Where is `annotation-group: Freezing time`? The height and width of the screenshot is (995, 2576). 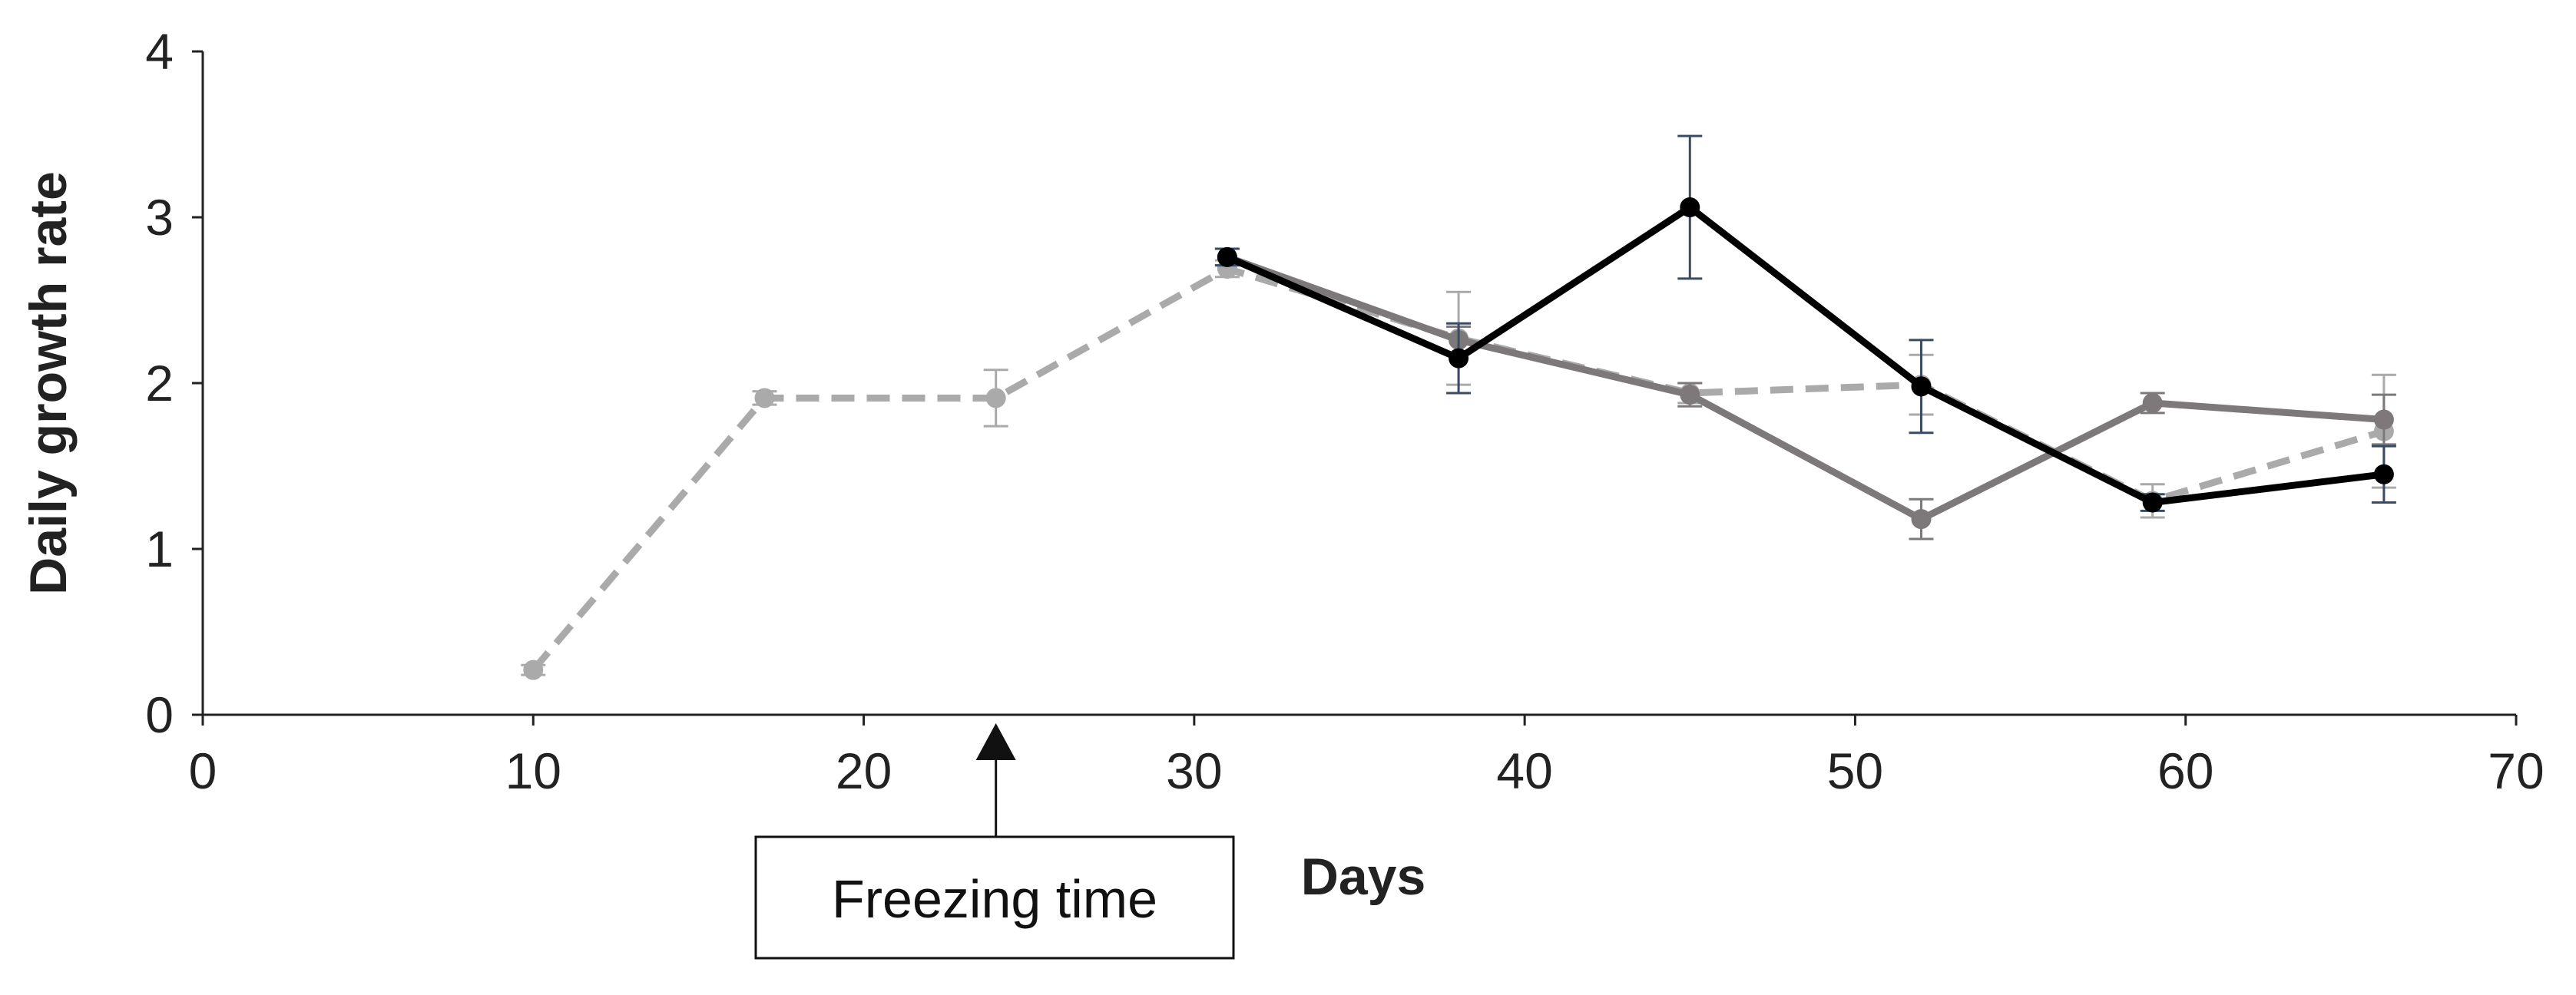 annotation-group: Freezing time is located at coordinates (994, 842).